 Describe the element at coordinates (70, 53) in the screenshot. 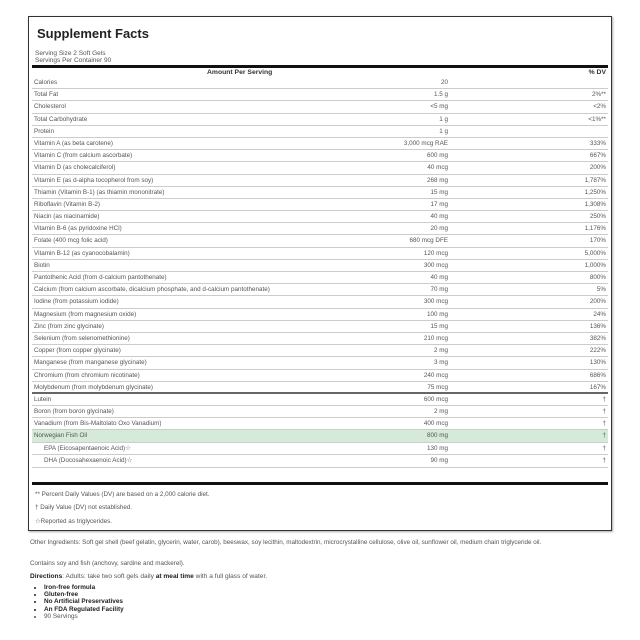

I see `serving-size: Serving Size 2 Soft Gels` at that location.